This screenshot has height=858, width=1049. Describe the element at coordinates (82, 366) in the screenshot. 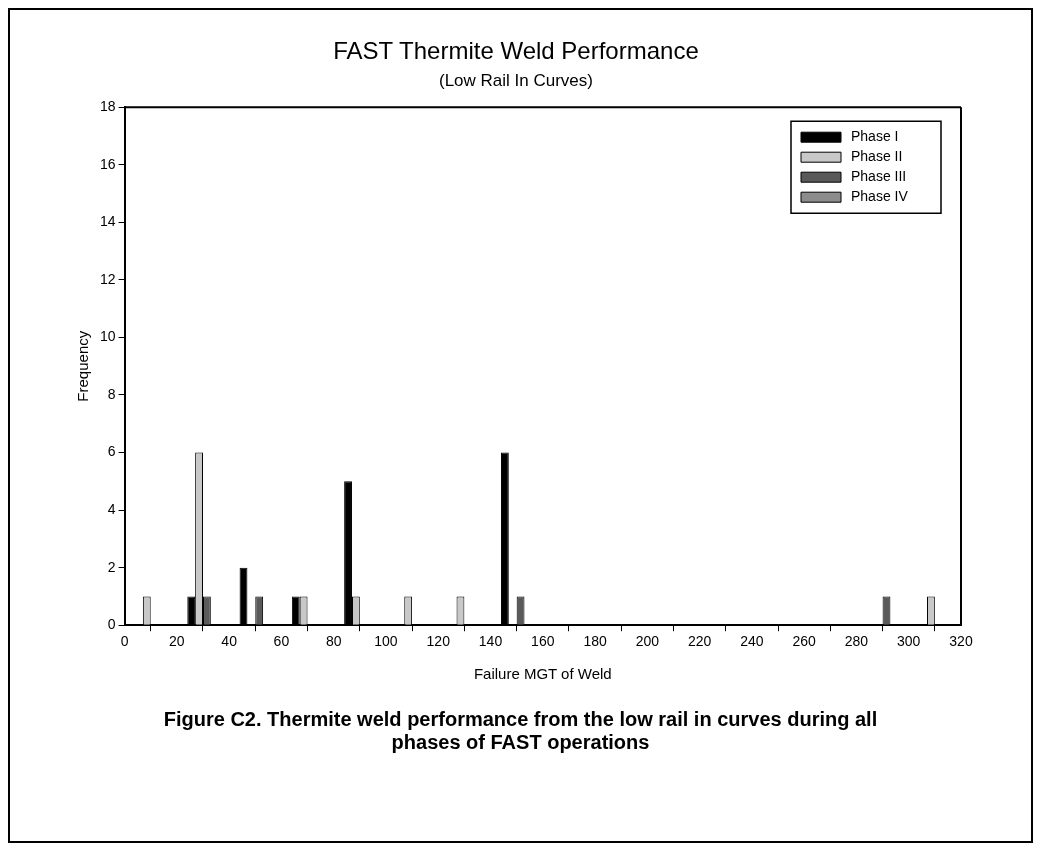

I see `y-axis-title: Frequency` at that location.